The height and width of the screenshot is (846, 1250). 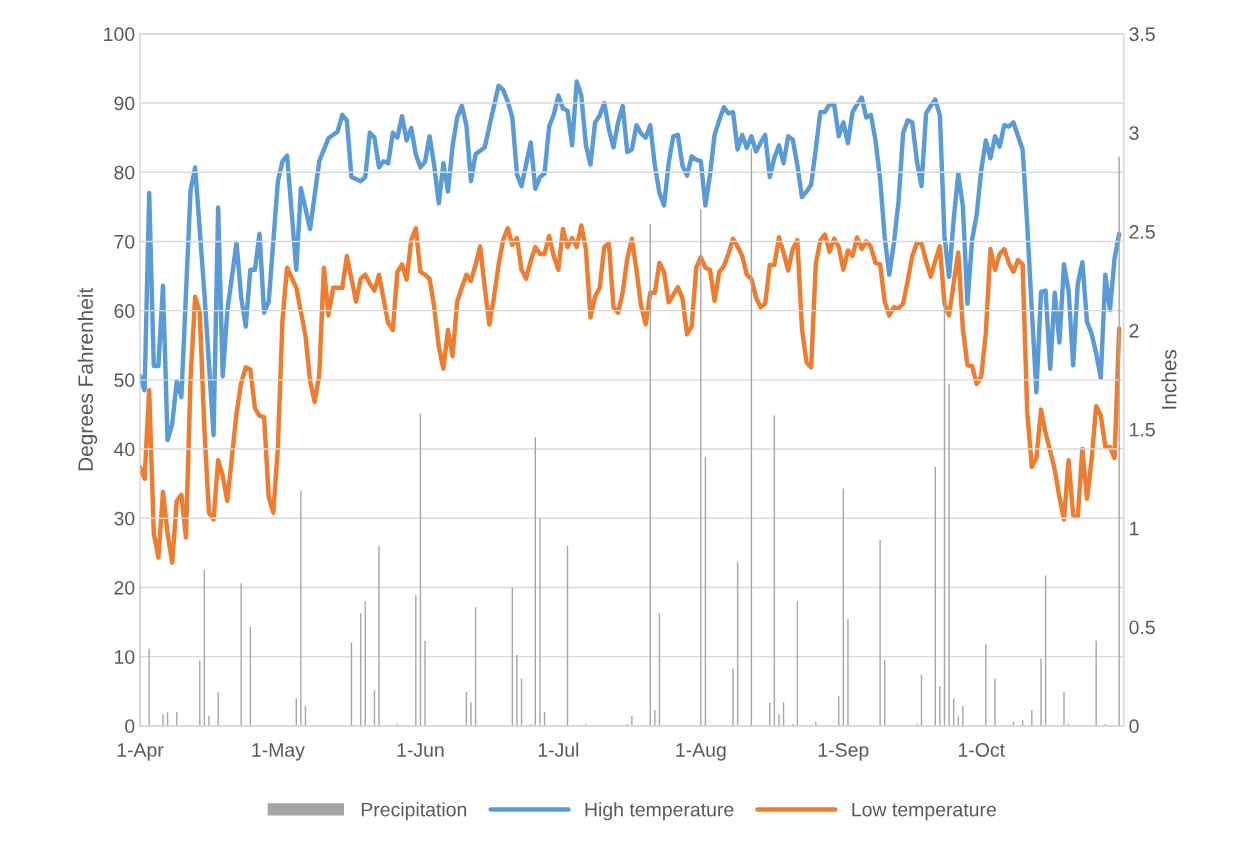 I want to click on x-tick-label: 1-Jun, so click(x=420, y=750).